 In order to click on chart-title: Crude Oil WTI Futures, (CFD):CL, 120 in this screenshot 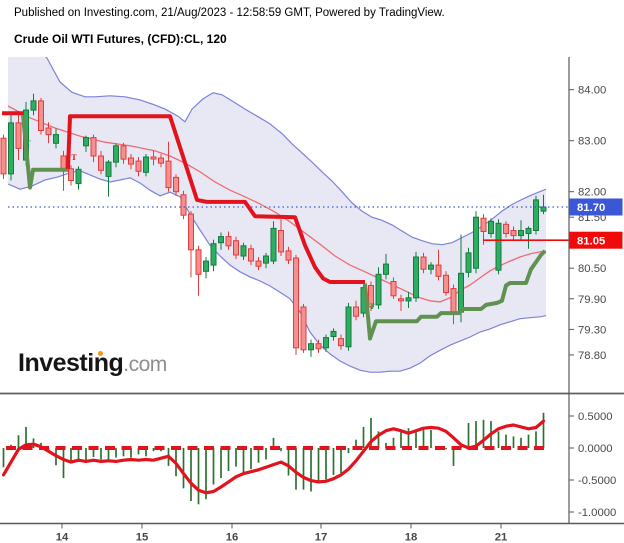, I will do `click(120, 39)`.